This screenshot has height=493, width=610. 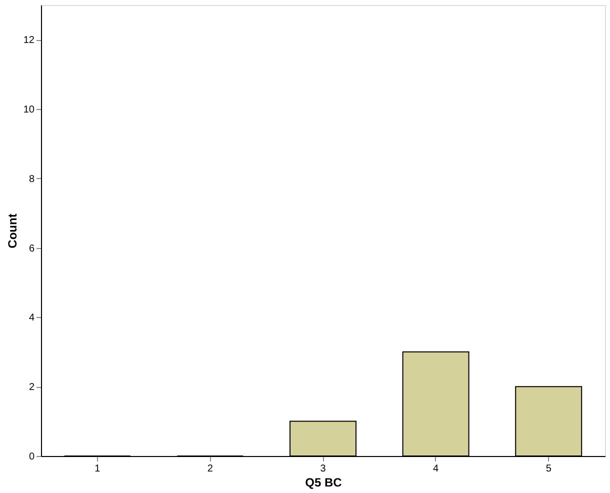 I want to click on x-tick-label: 2, so click(x=210, y=469).